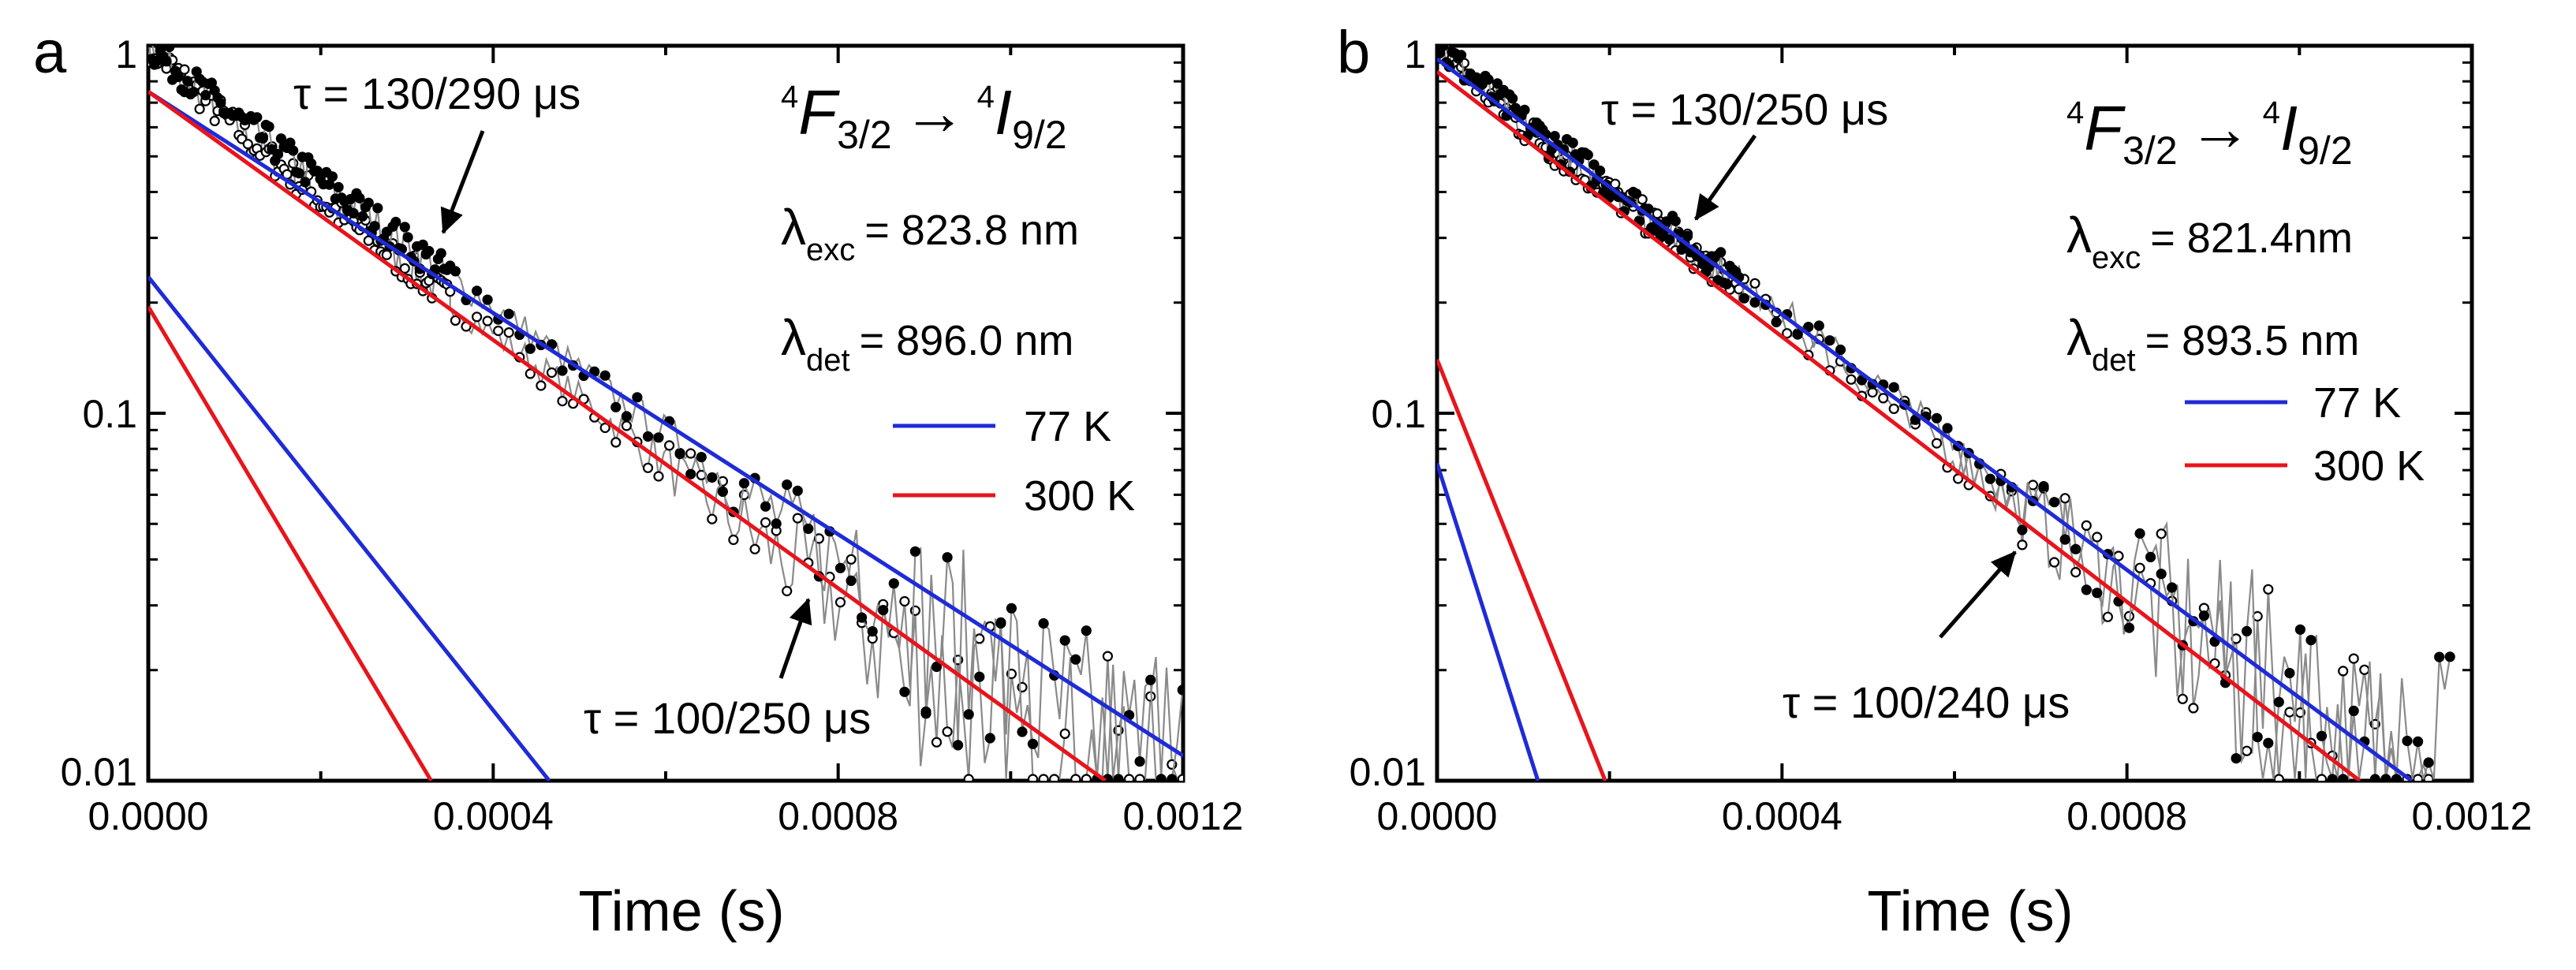 The height and width of the screenshot is (970, 2576). What do you see at coordinates (1014, 461) in the screenshot?
I see `legend: 77 K 300 K` at bounding box center [1014, 461].